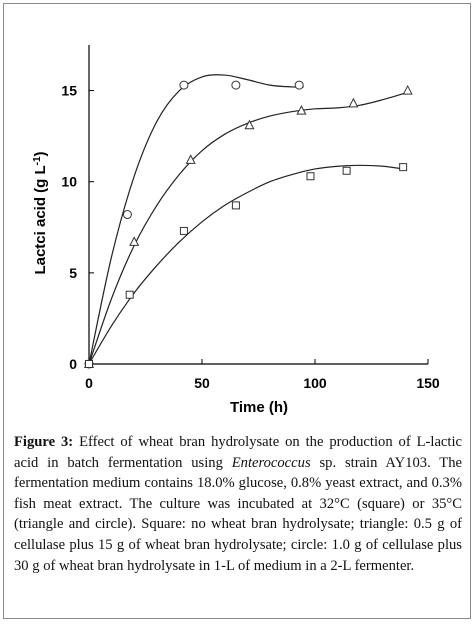 The image size is (476, 625). I want to click on y-axis-label-sup: -1, so click(37, 160).